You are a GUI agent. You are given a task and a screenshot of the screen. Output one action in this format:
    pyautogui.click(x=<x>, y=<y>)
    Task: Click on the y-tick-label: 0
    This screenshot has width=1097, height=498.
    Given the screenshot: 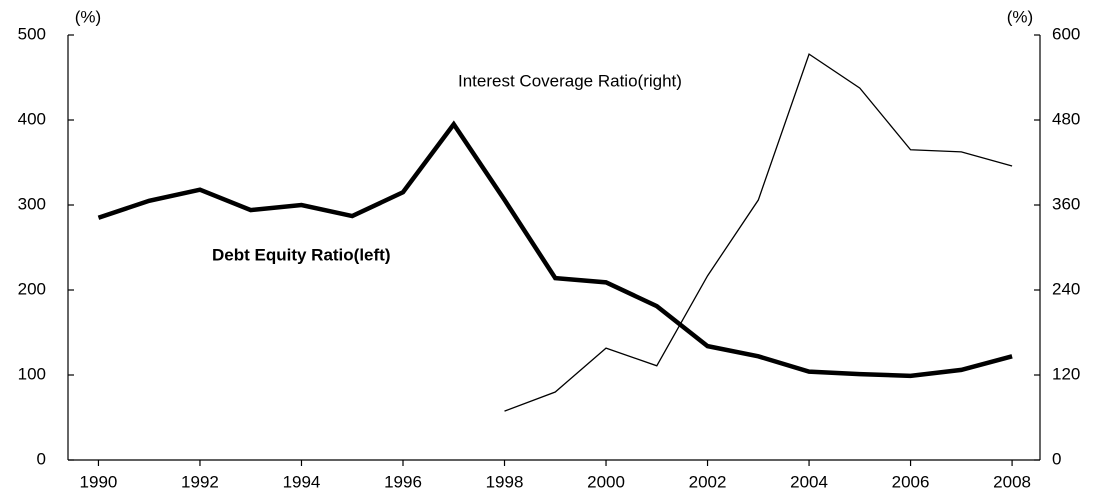 What is the action you would take?
    pyautogui.click(x=41, y=458)
    